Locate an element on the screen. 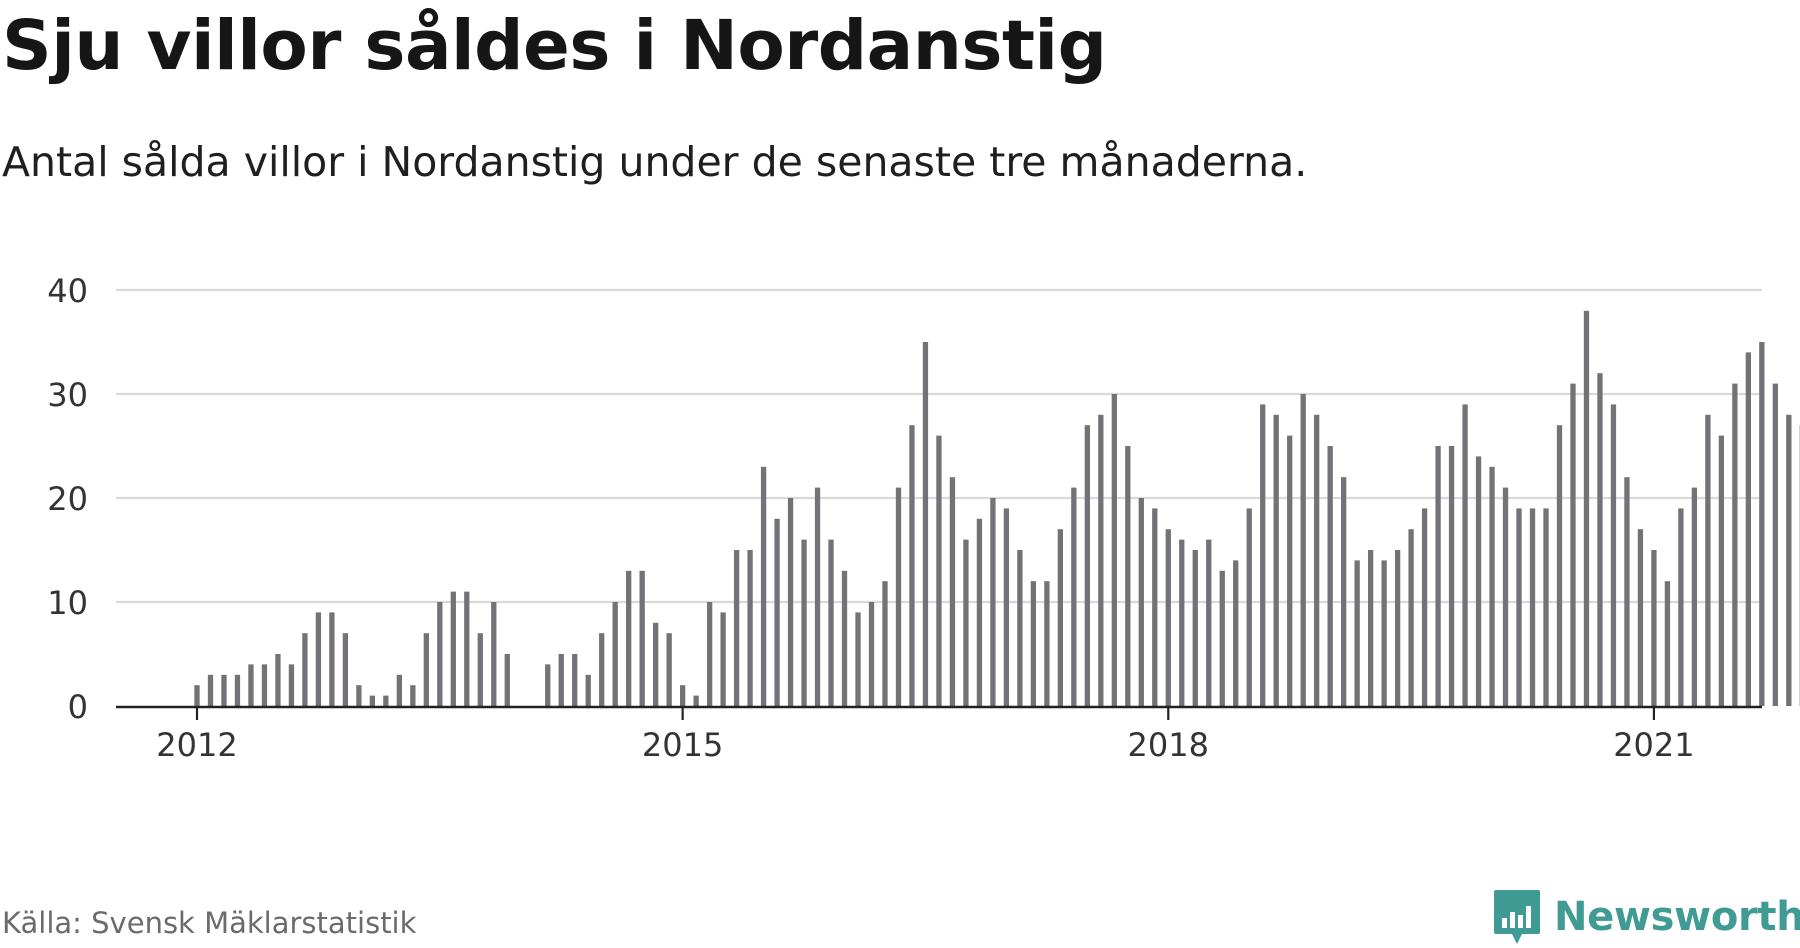  x-tick-label-2012: 2012 is located at coordinates (196, 745).